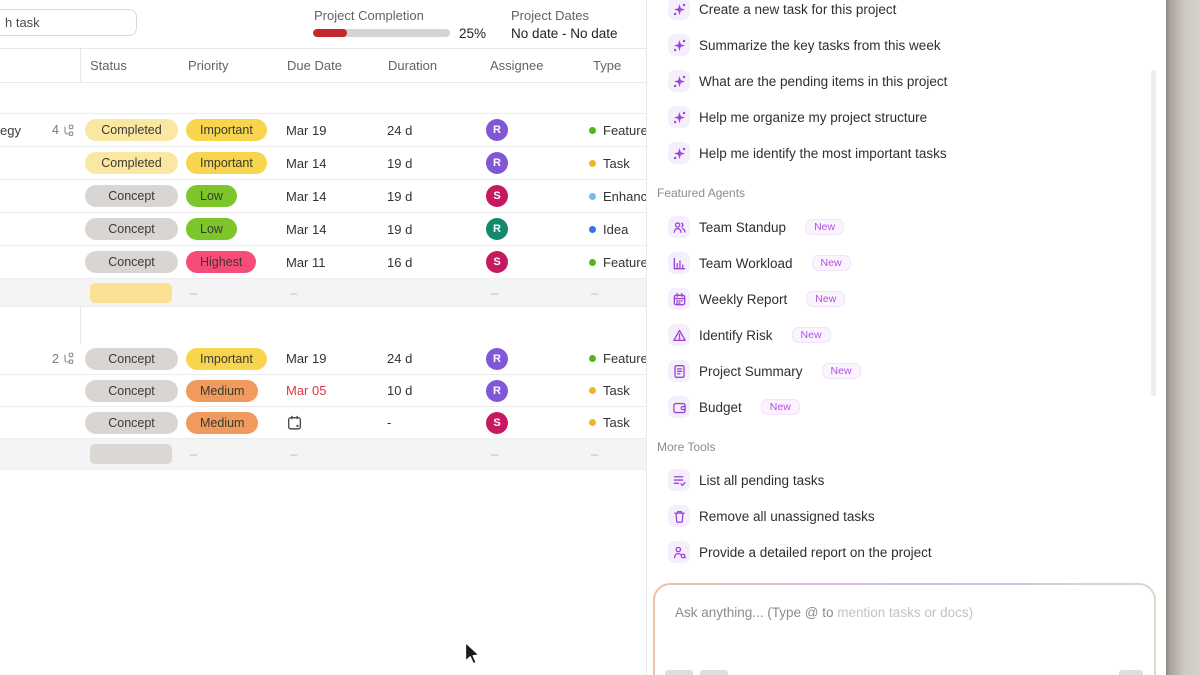  What do you see at coordinates (906, 371) in the screenshot?
I see `agent-item: Project Summary New` at bounding box center [906, 371].